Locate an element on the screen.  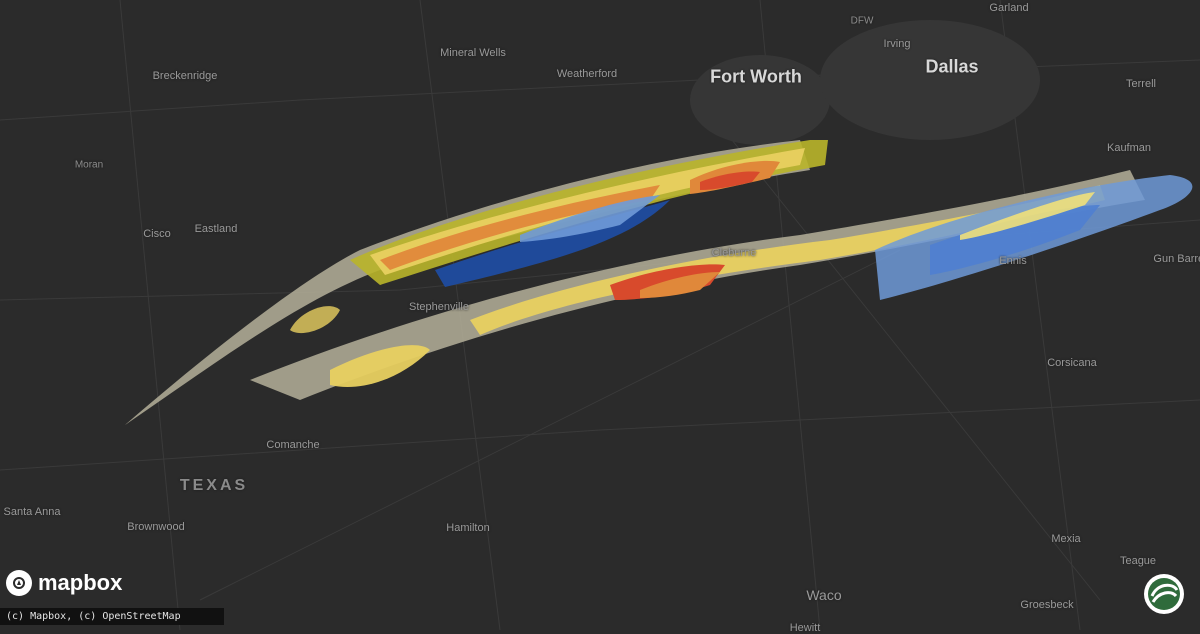
city-label-terrell: Terrell is located at coordinates (1141, 84).